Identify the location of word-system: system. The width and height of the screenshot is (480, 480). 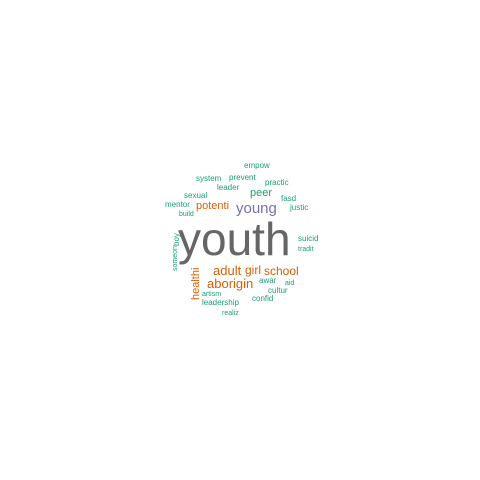
(209, 178).